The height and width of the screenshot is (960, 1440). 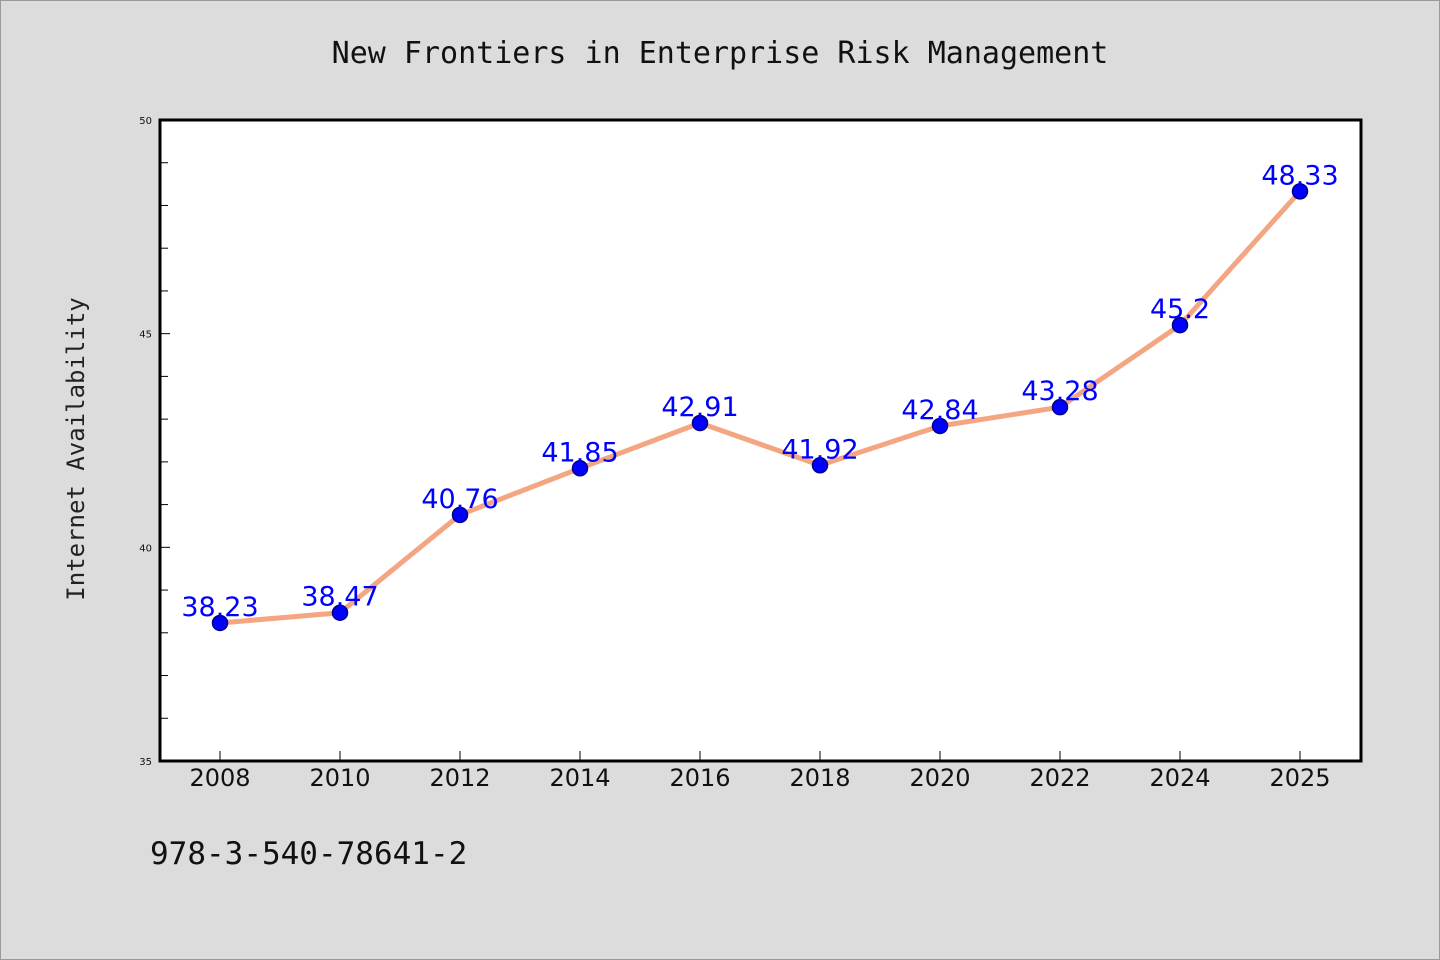 What do you see at coordinates (819, 778) in the screenshot?
I see `x-tick-label: 2018` at bounding box center [819, 778].